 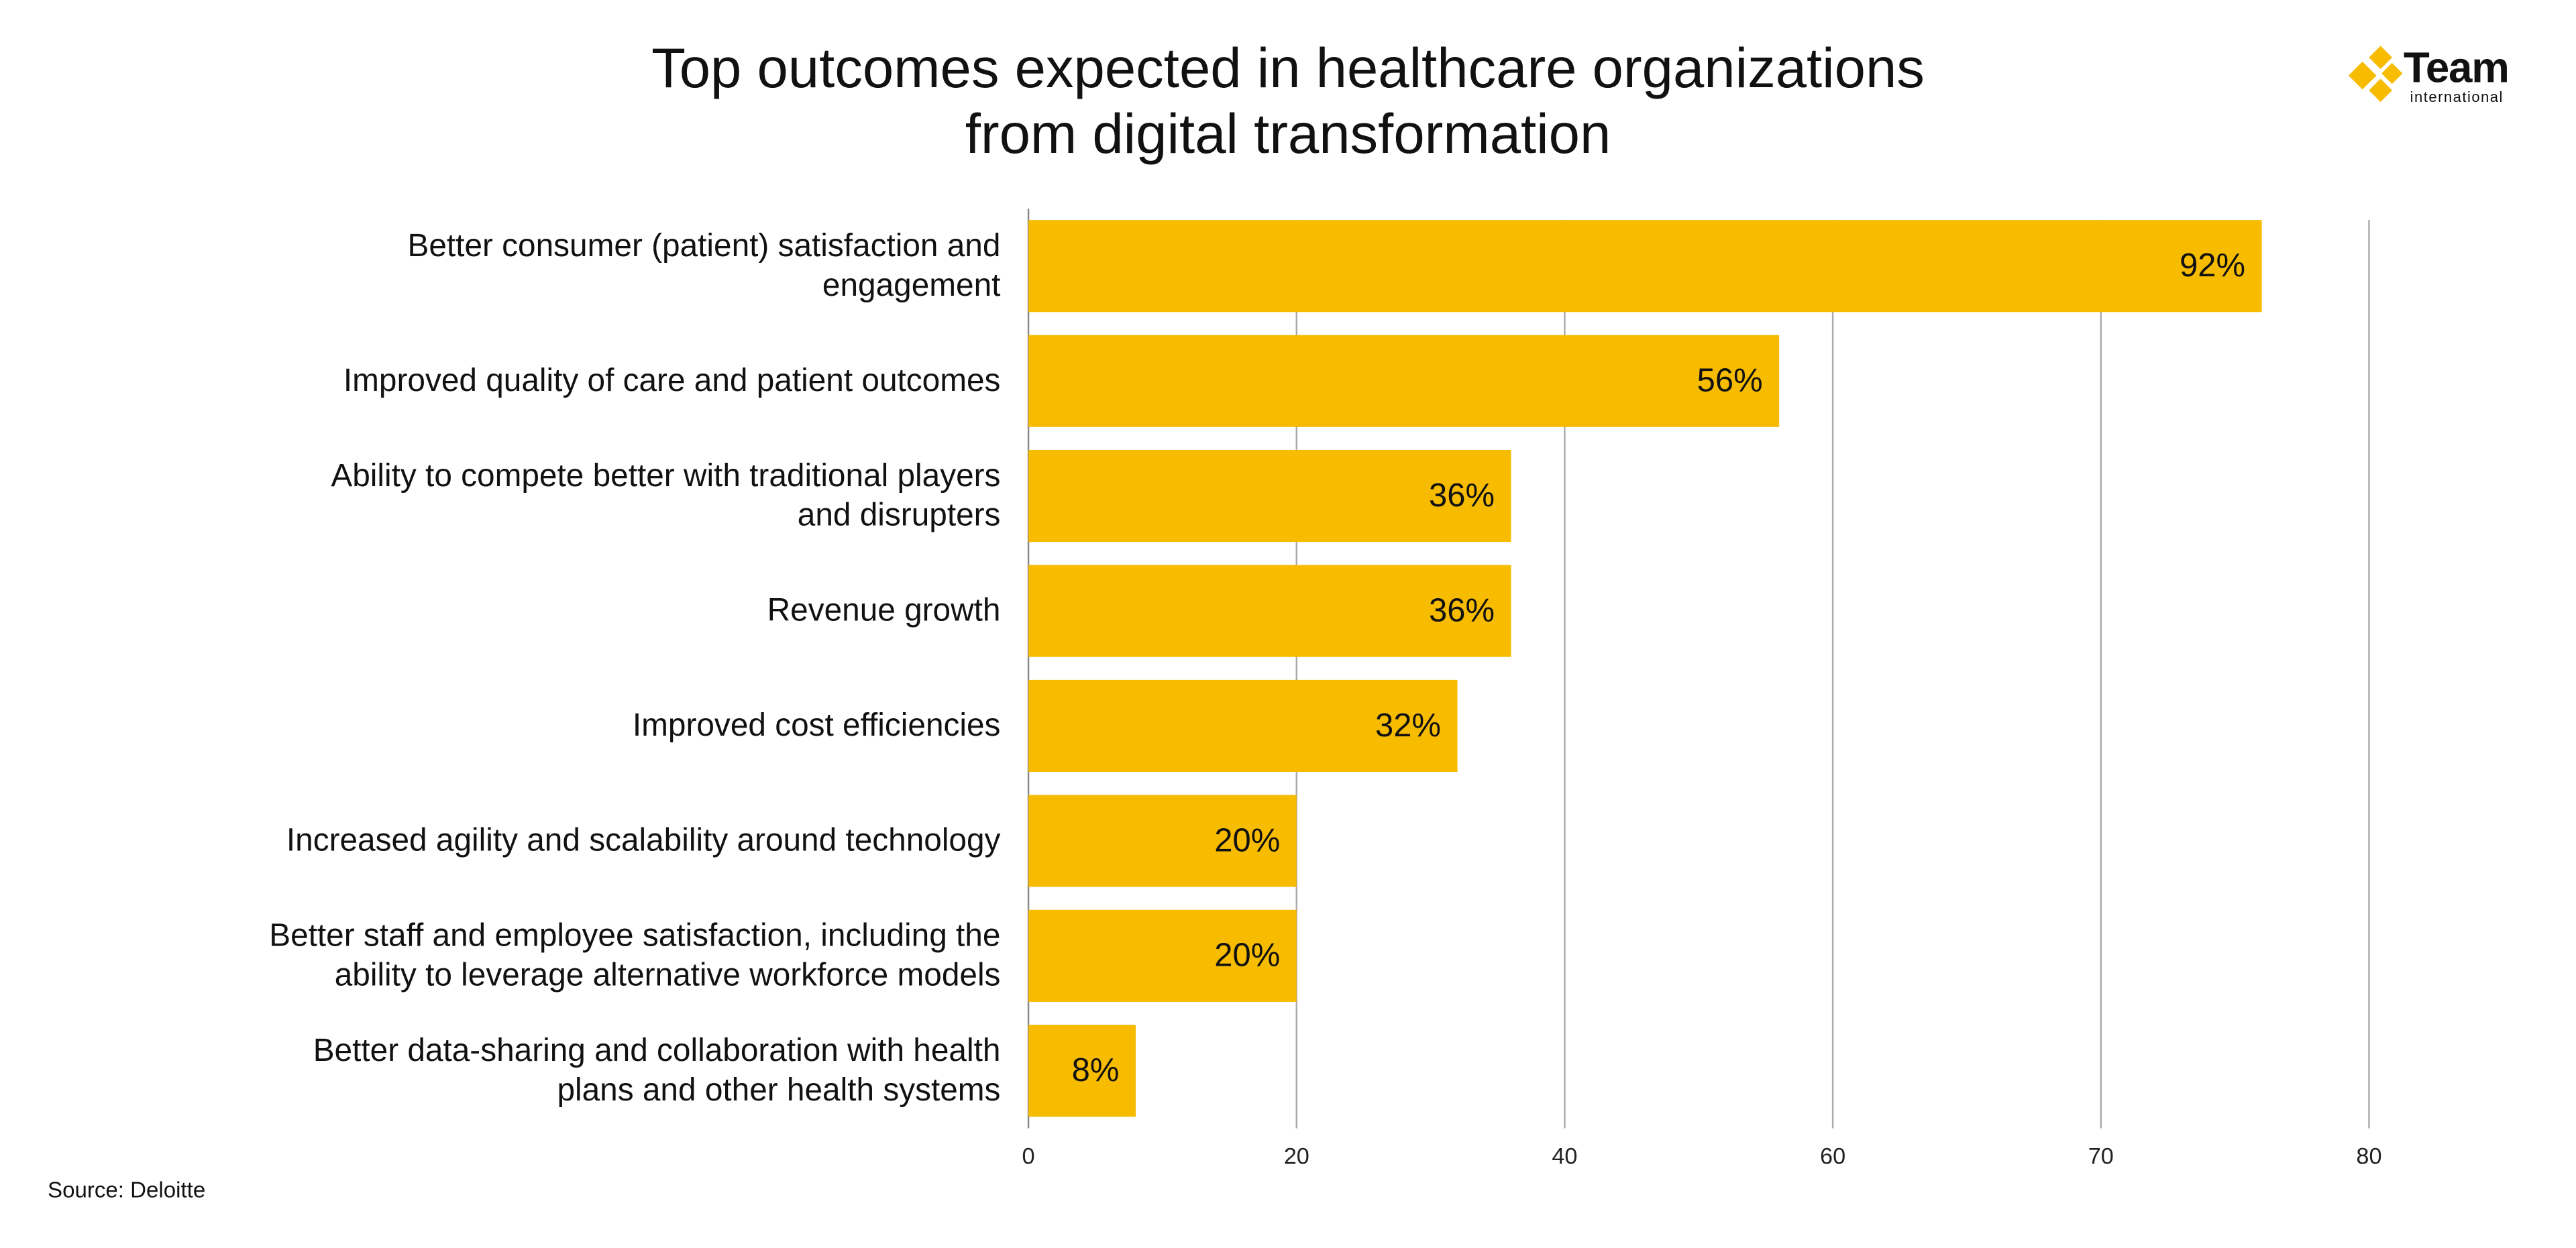 What do you see at coordinates (2457, 97) in the screenshot?
I see `logo-tagline: international` at bounding box center [2457, 97].